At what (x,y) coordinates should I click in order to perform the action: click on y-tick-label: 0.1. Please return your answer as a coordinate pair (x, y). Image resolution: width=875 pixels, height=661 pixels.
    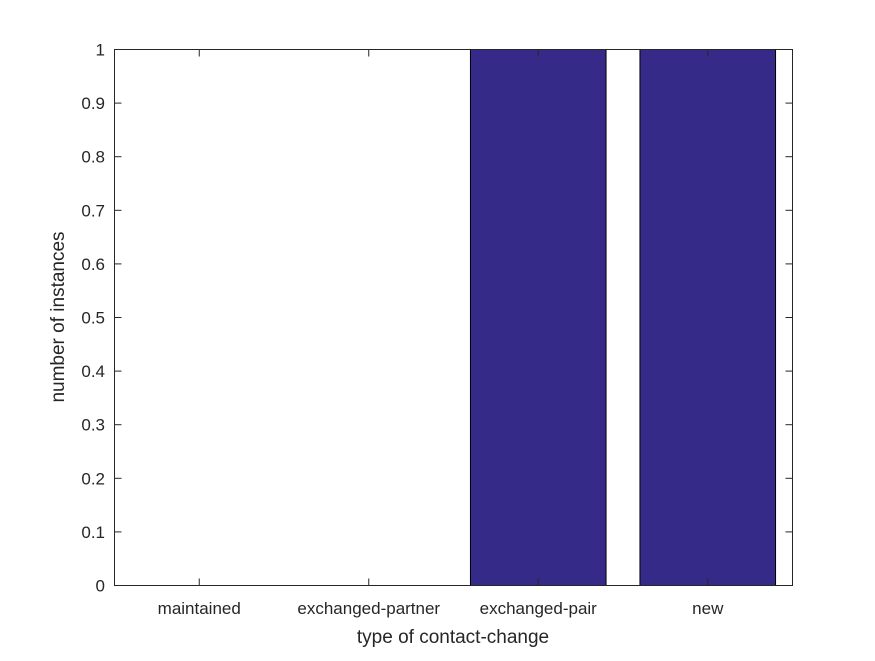
    Looking at the image, I should click on (93, 532).